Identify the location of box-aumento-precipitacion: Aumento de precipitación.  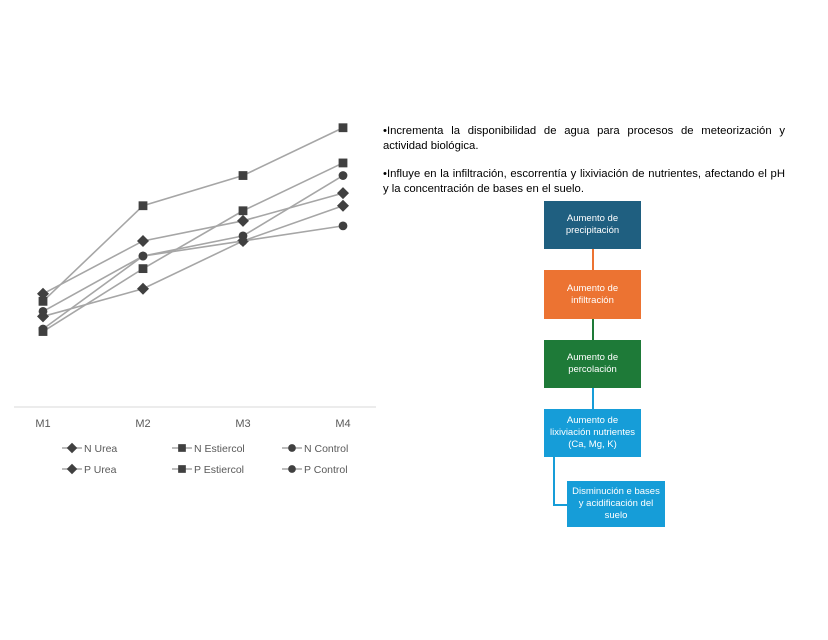
(592, 225).